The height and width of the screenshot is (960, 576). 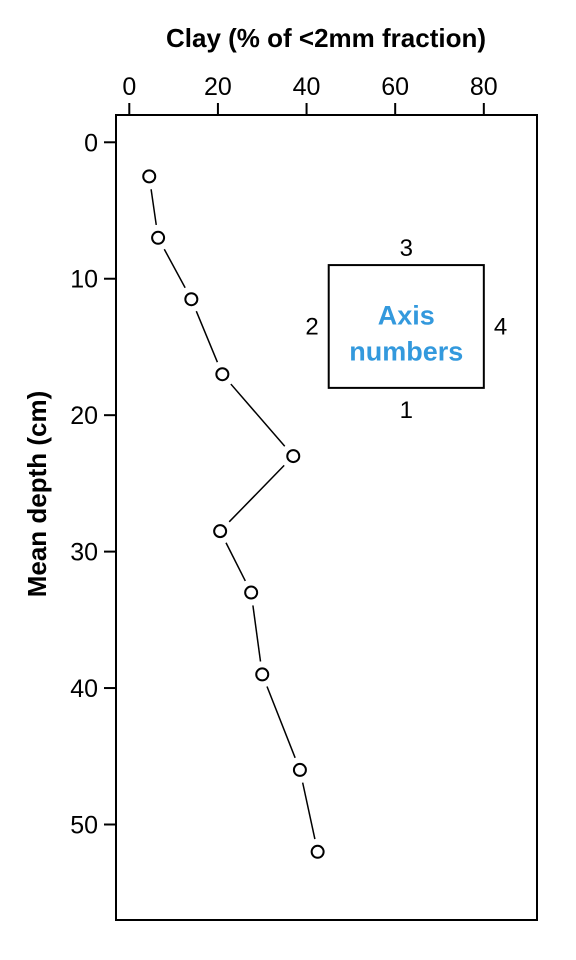 I want to click on annotation-box, so click(x=406, y=326).